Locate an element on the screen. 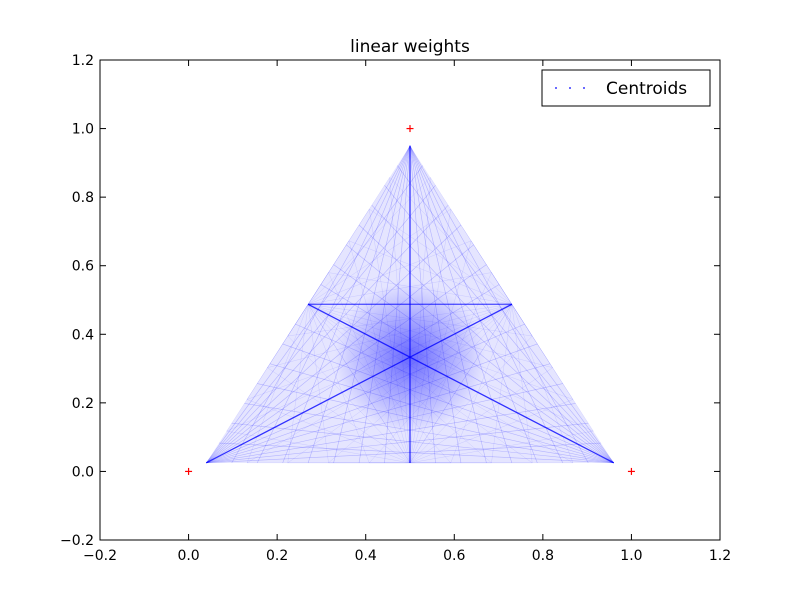  x-tick-label: −0.2 is located at coordinates (100, 556).